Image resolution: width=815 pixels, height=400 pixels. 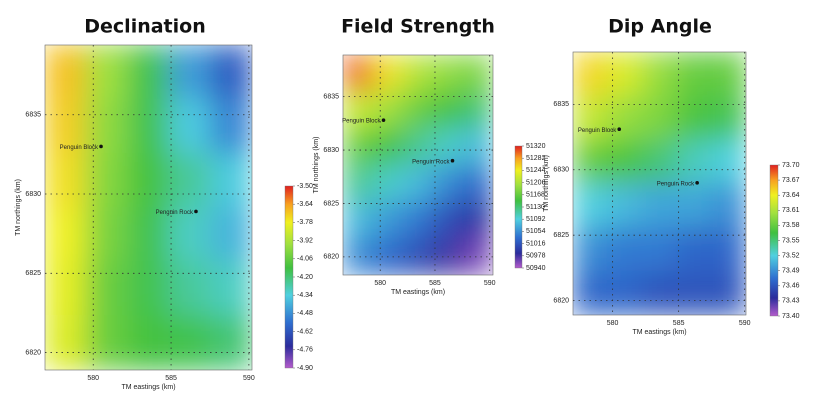 I want to click on colorbar-label: 73.43, so click(x=791, y=301).